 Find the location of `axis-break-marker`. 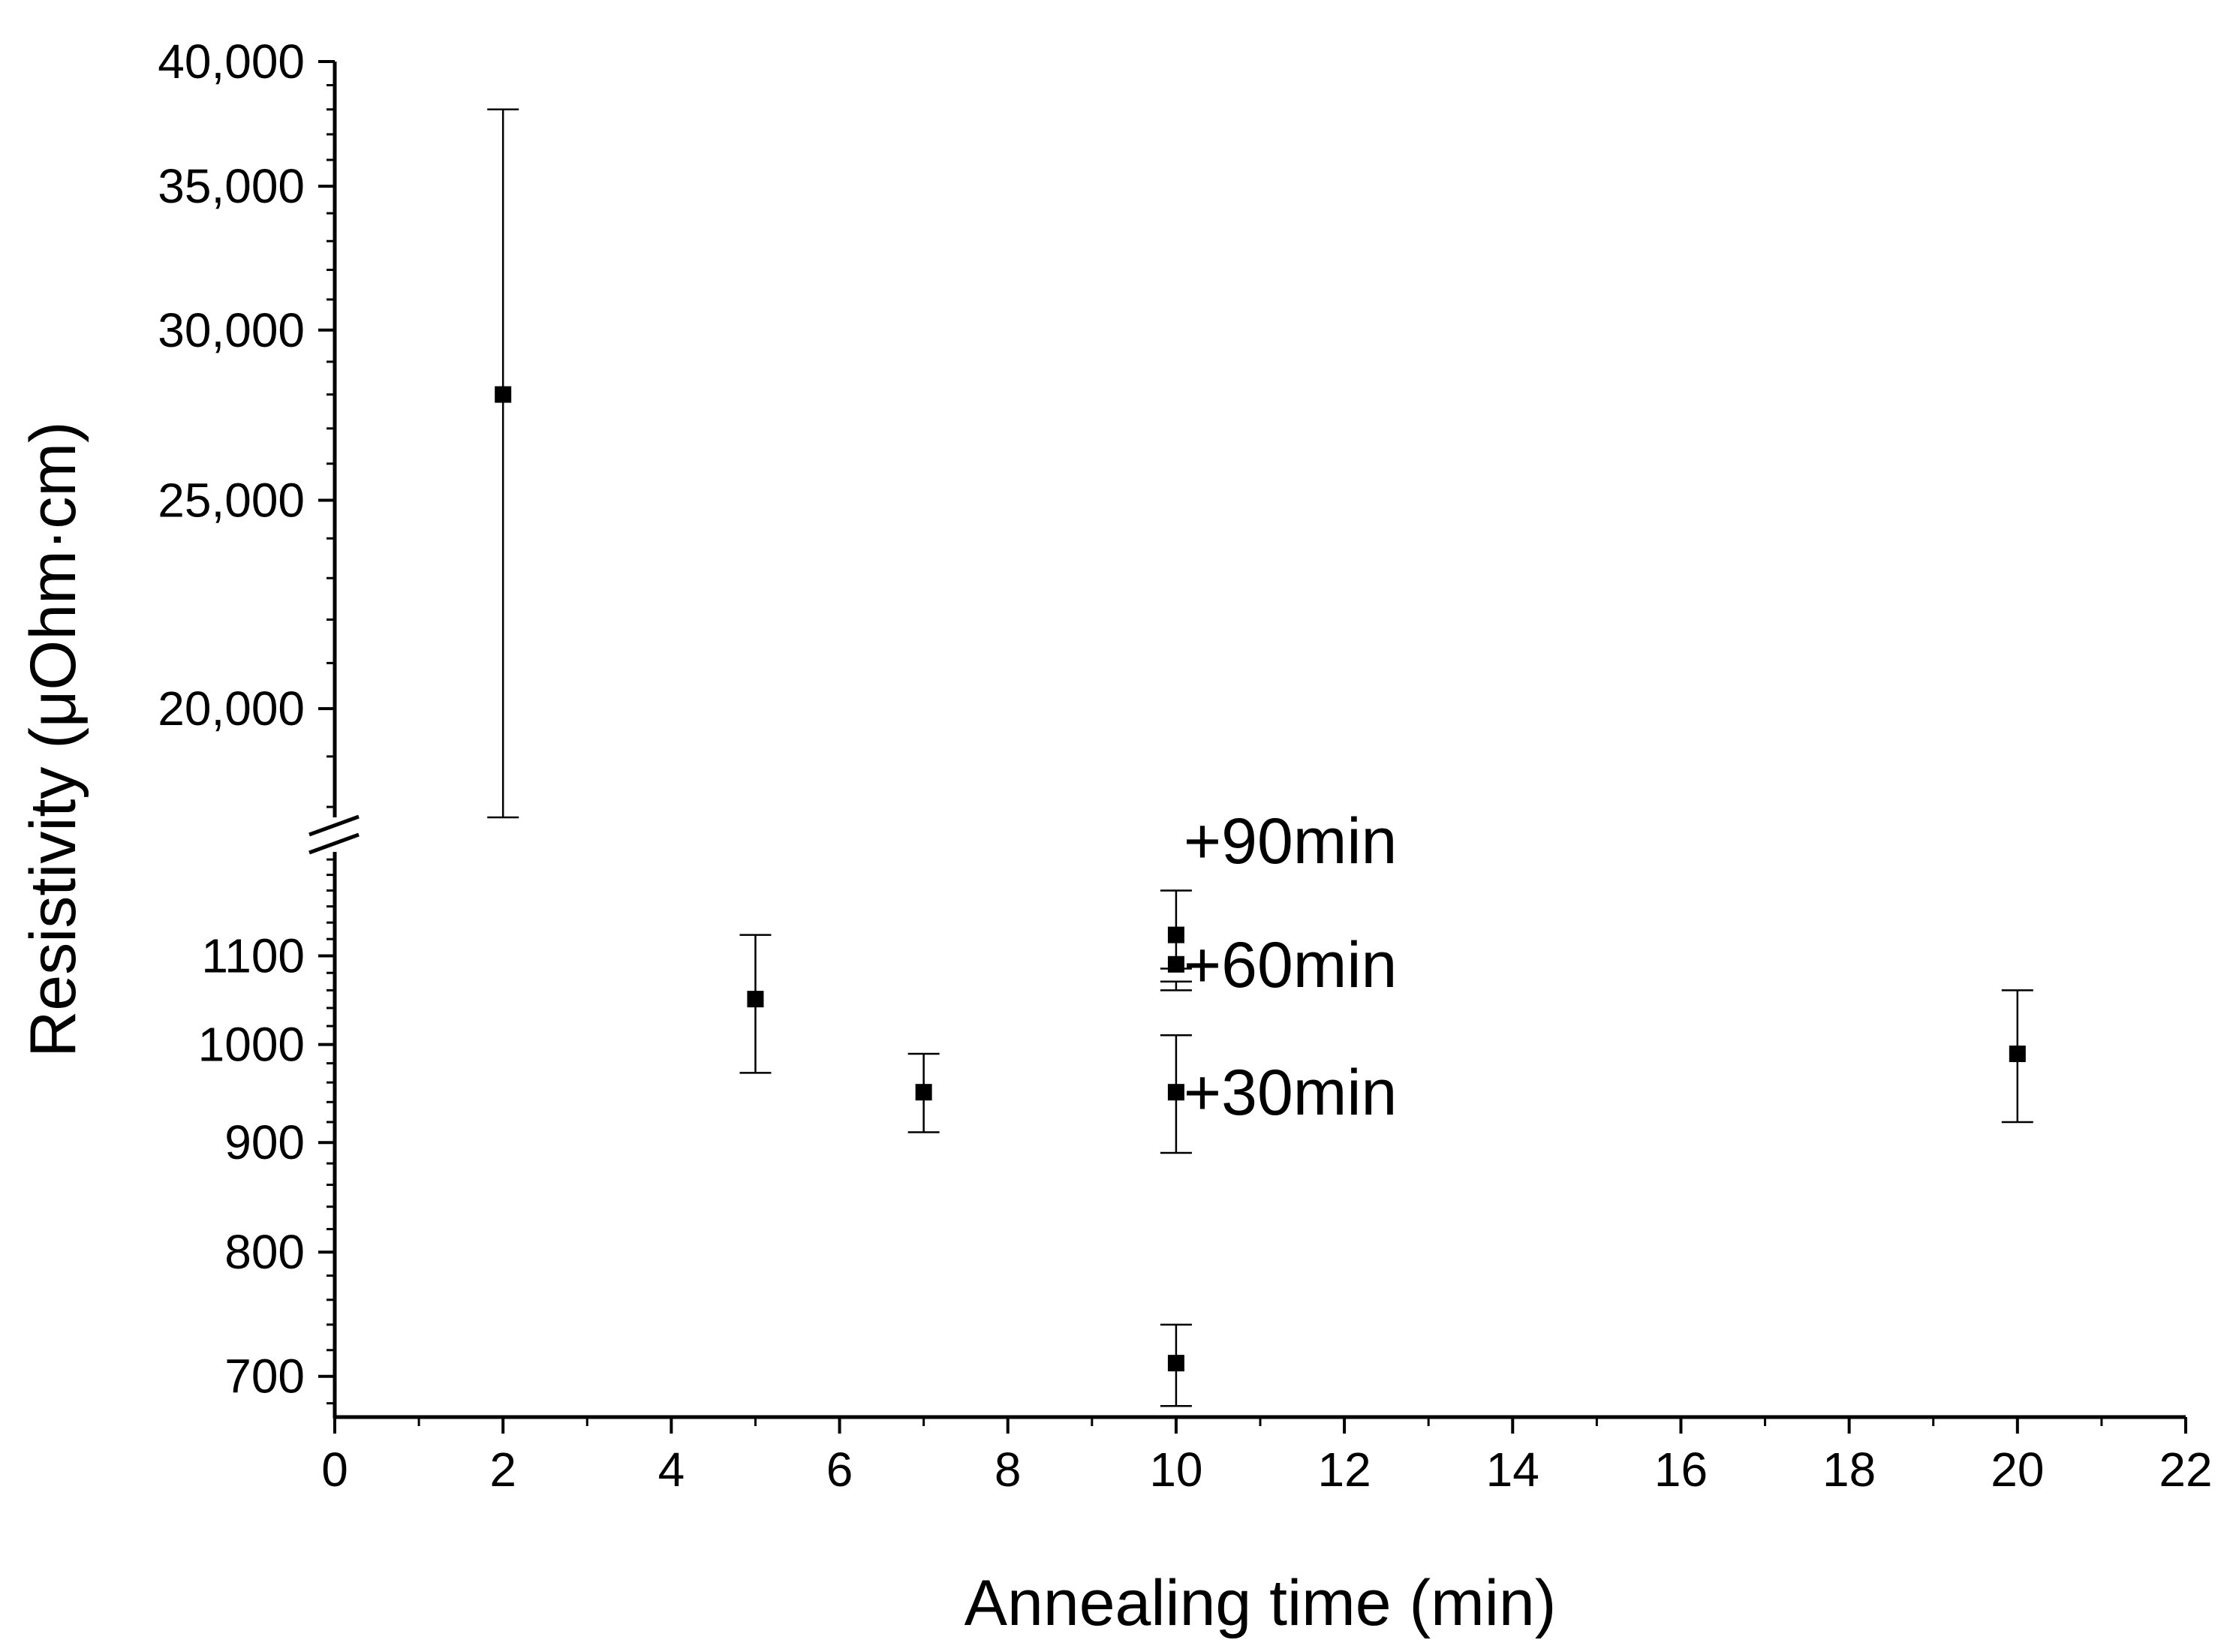

axis-break-marker is located at coordinates (334, 834).